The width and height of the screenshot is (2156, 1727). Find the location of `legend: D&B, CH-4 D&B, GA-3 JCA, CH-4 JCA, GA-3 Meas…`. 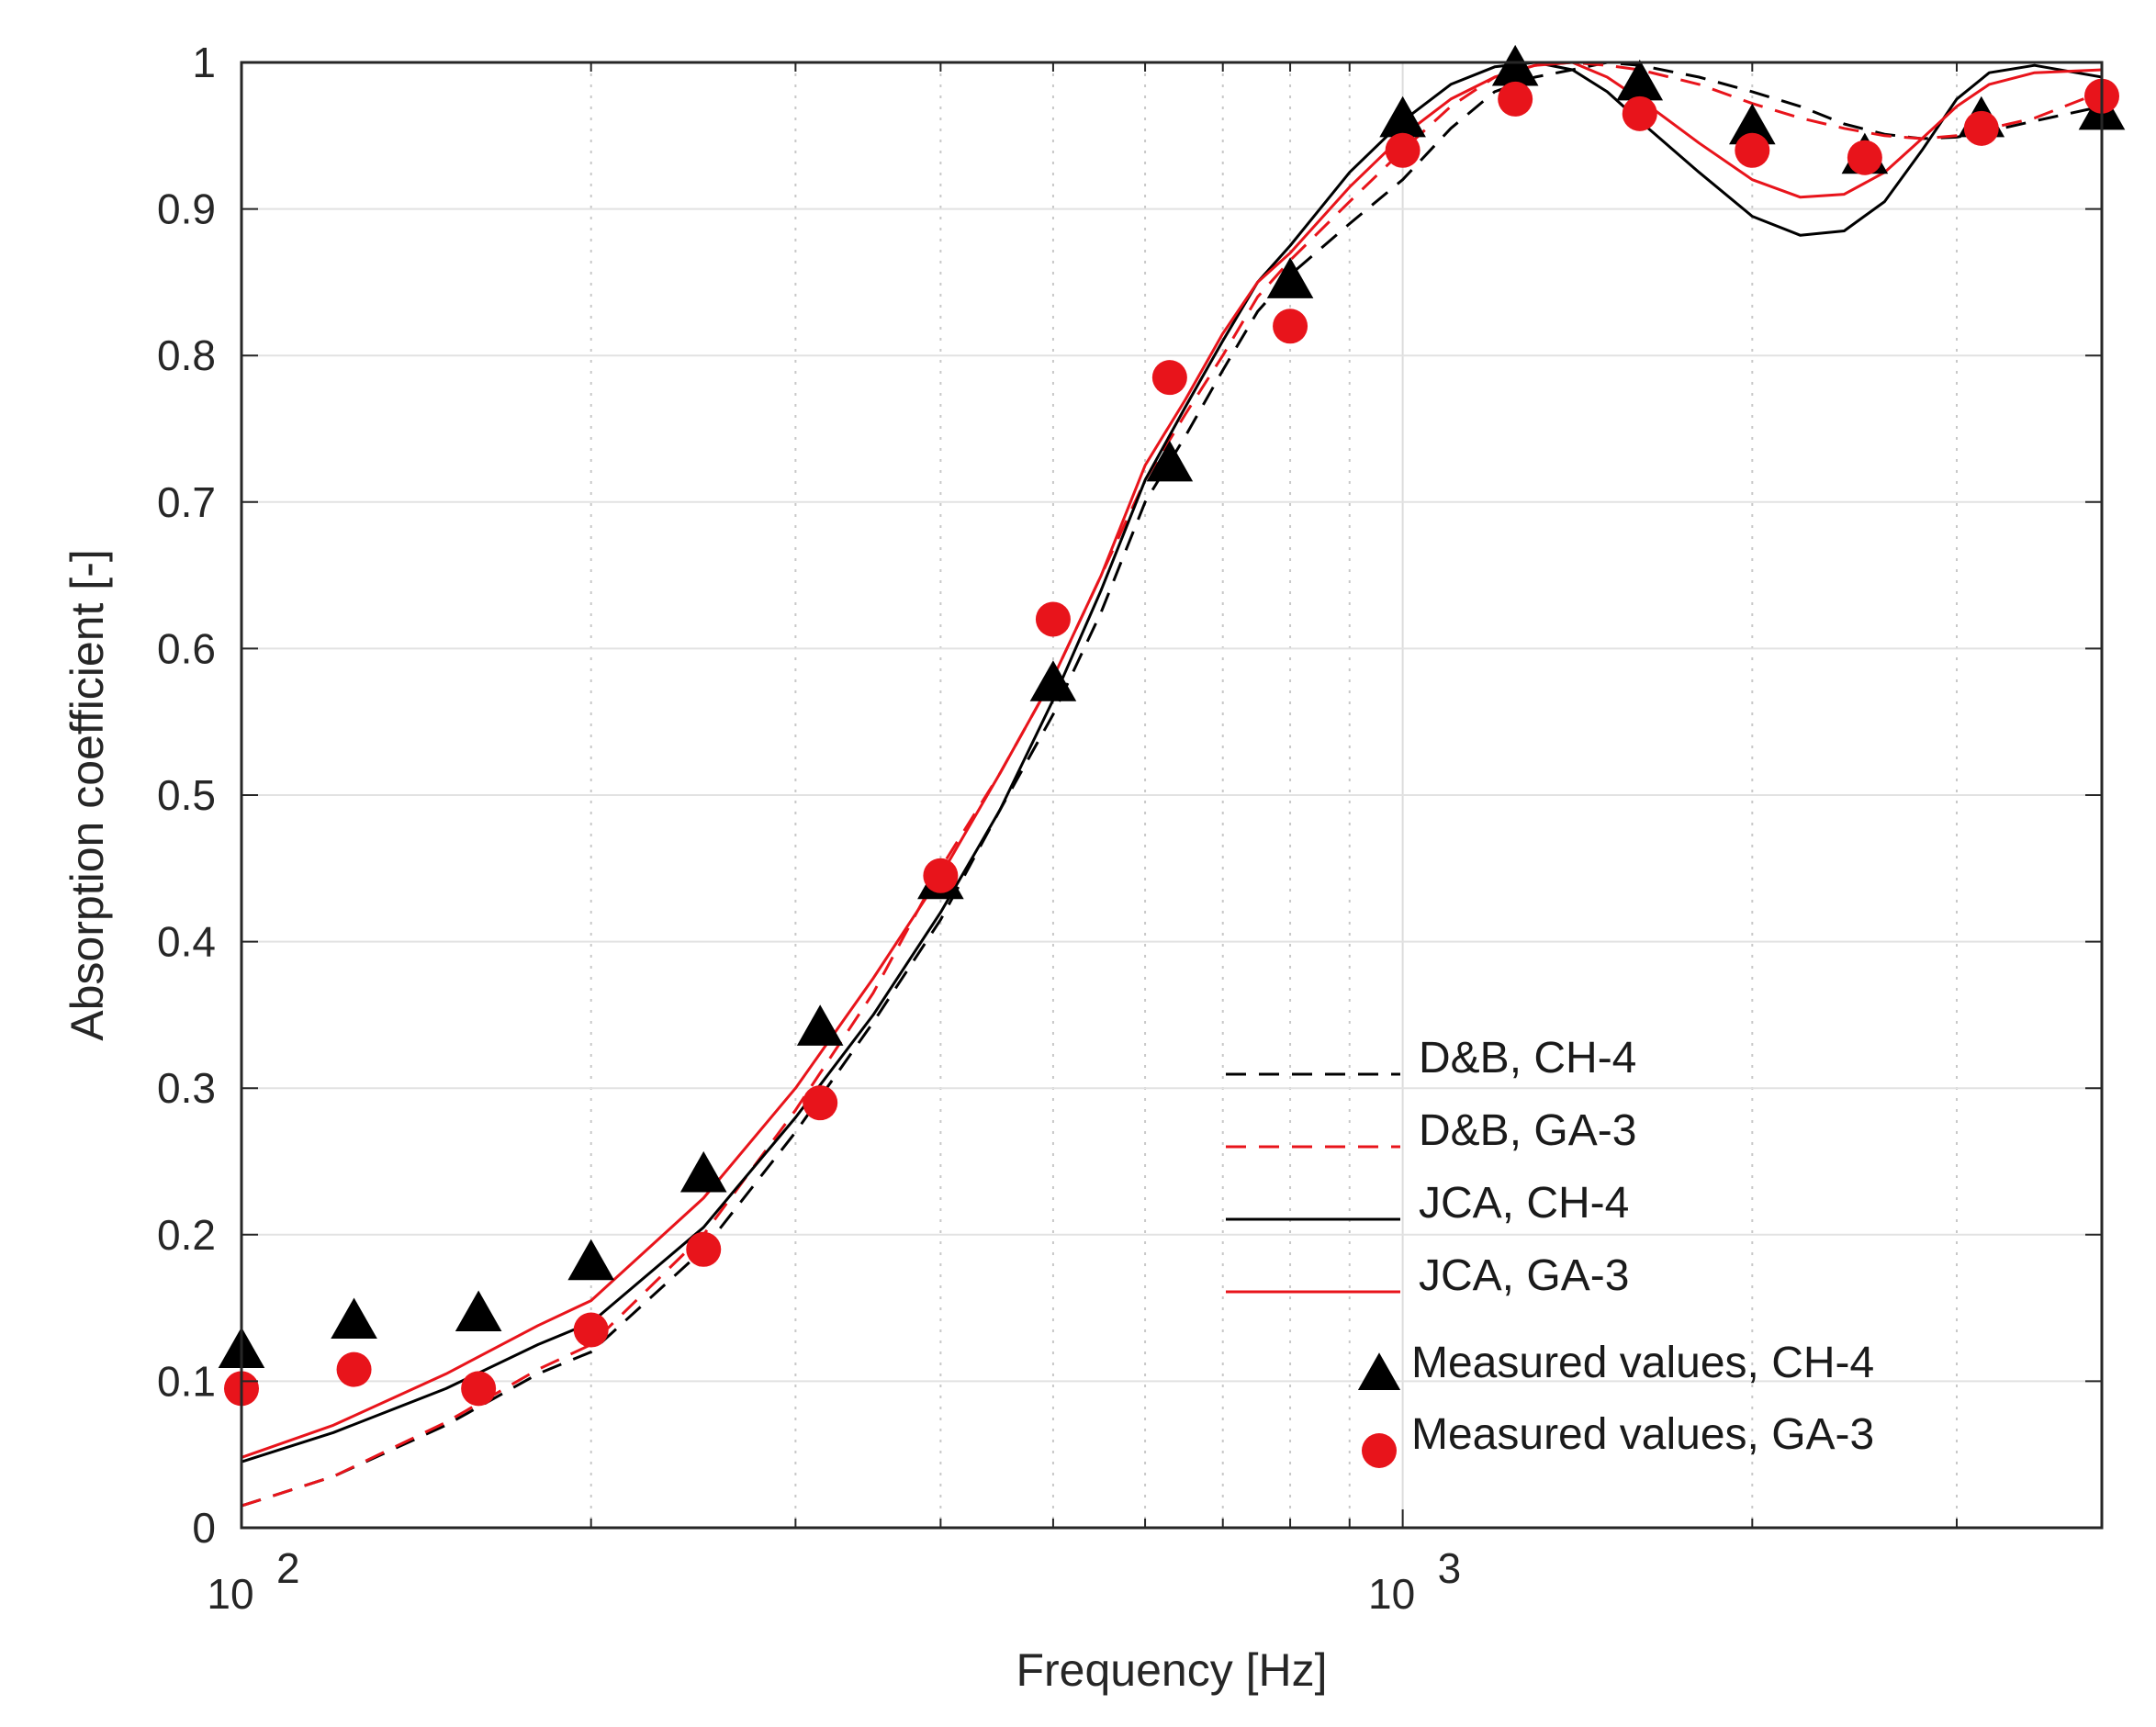

legend: D&B, CH-4 D&B, GA-3 JCA, CH-4 JCA, GA-3 Meas… is located at coordinates (1550, 1251).